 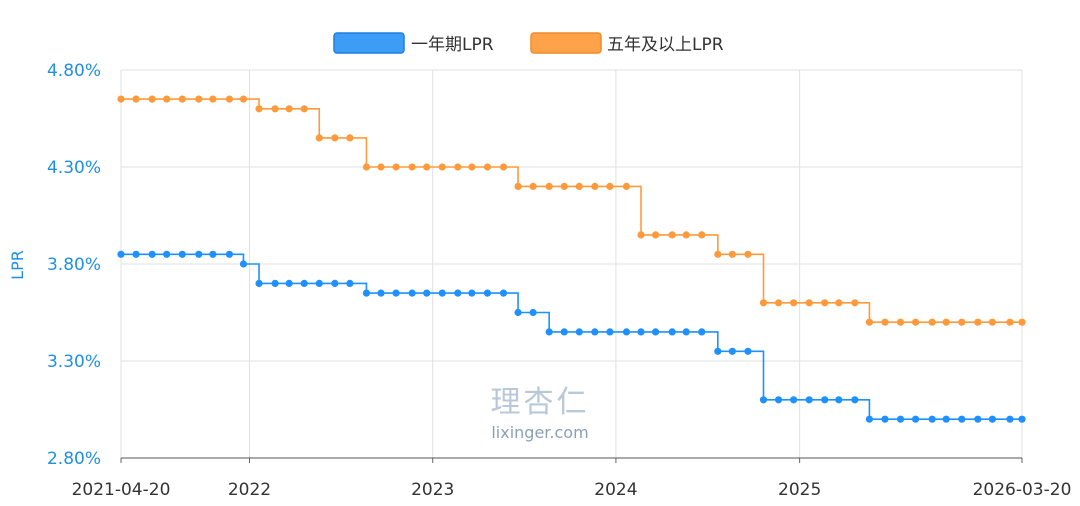 I want to click on legend-item-one-year: 一年期LPR, so click(x=413, y=43).